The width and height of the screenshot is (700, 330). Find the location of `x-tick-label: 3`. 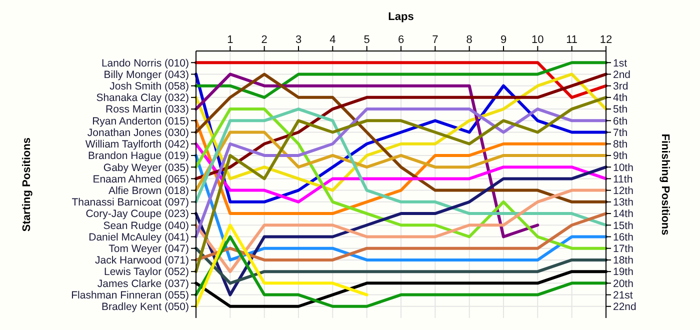

x-tick-label: 3 is located at coordinates (298, 40).